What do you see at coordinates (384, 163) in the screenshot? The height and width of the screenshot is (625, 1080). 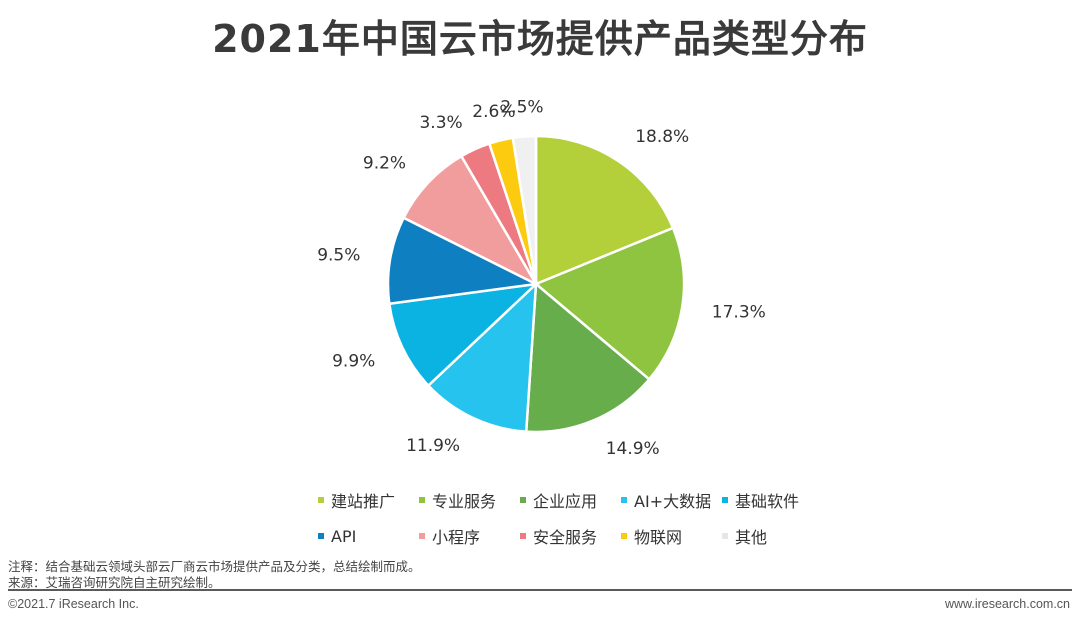 I see `slice-label-6: 9.2%` at bounding box center [384, 163].